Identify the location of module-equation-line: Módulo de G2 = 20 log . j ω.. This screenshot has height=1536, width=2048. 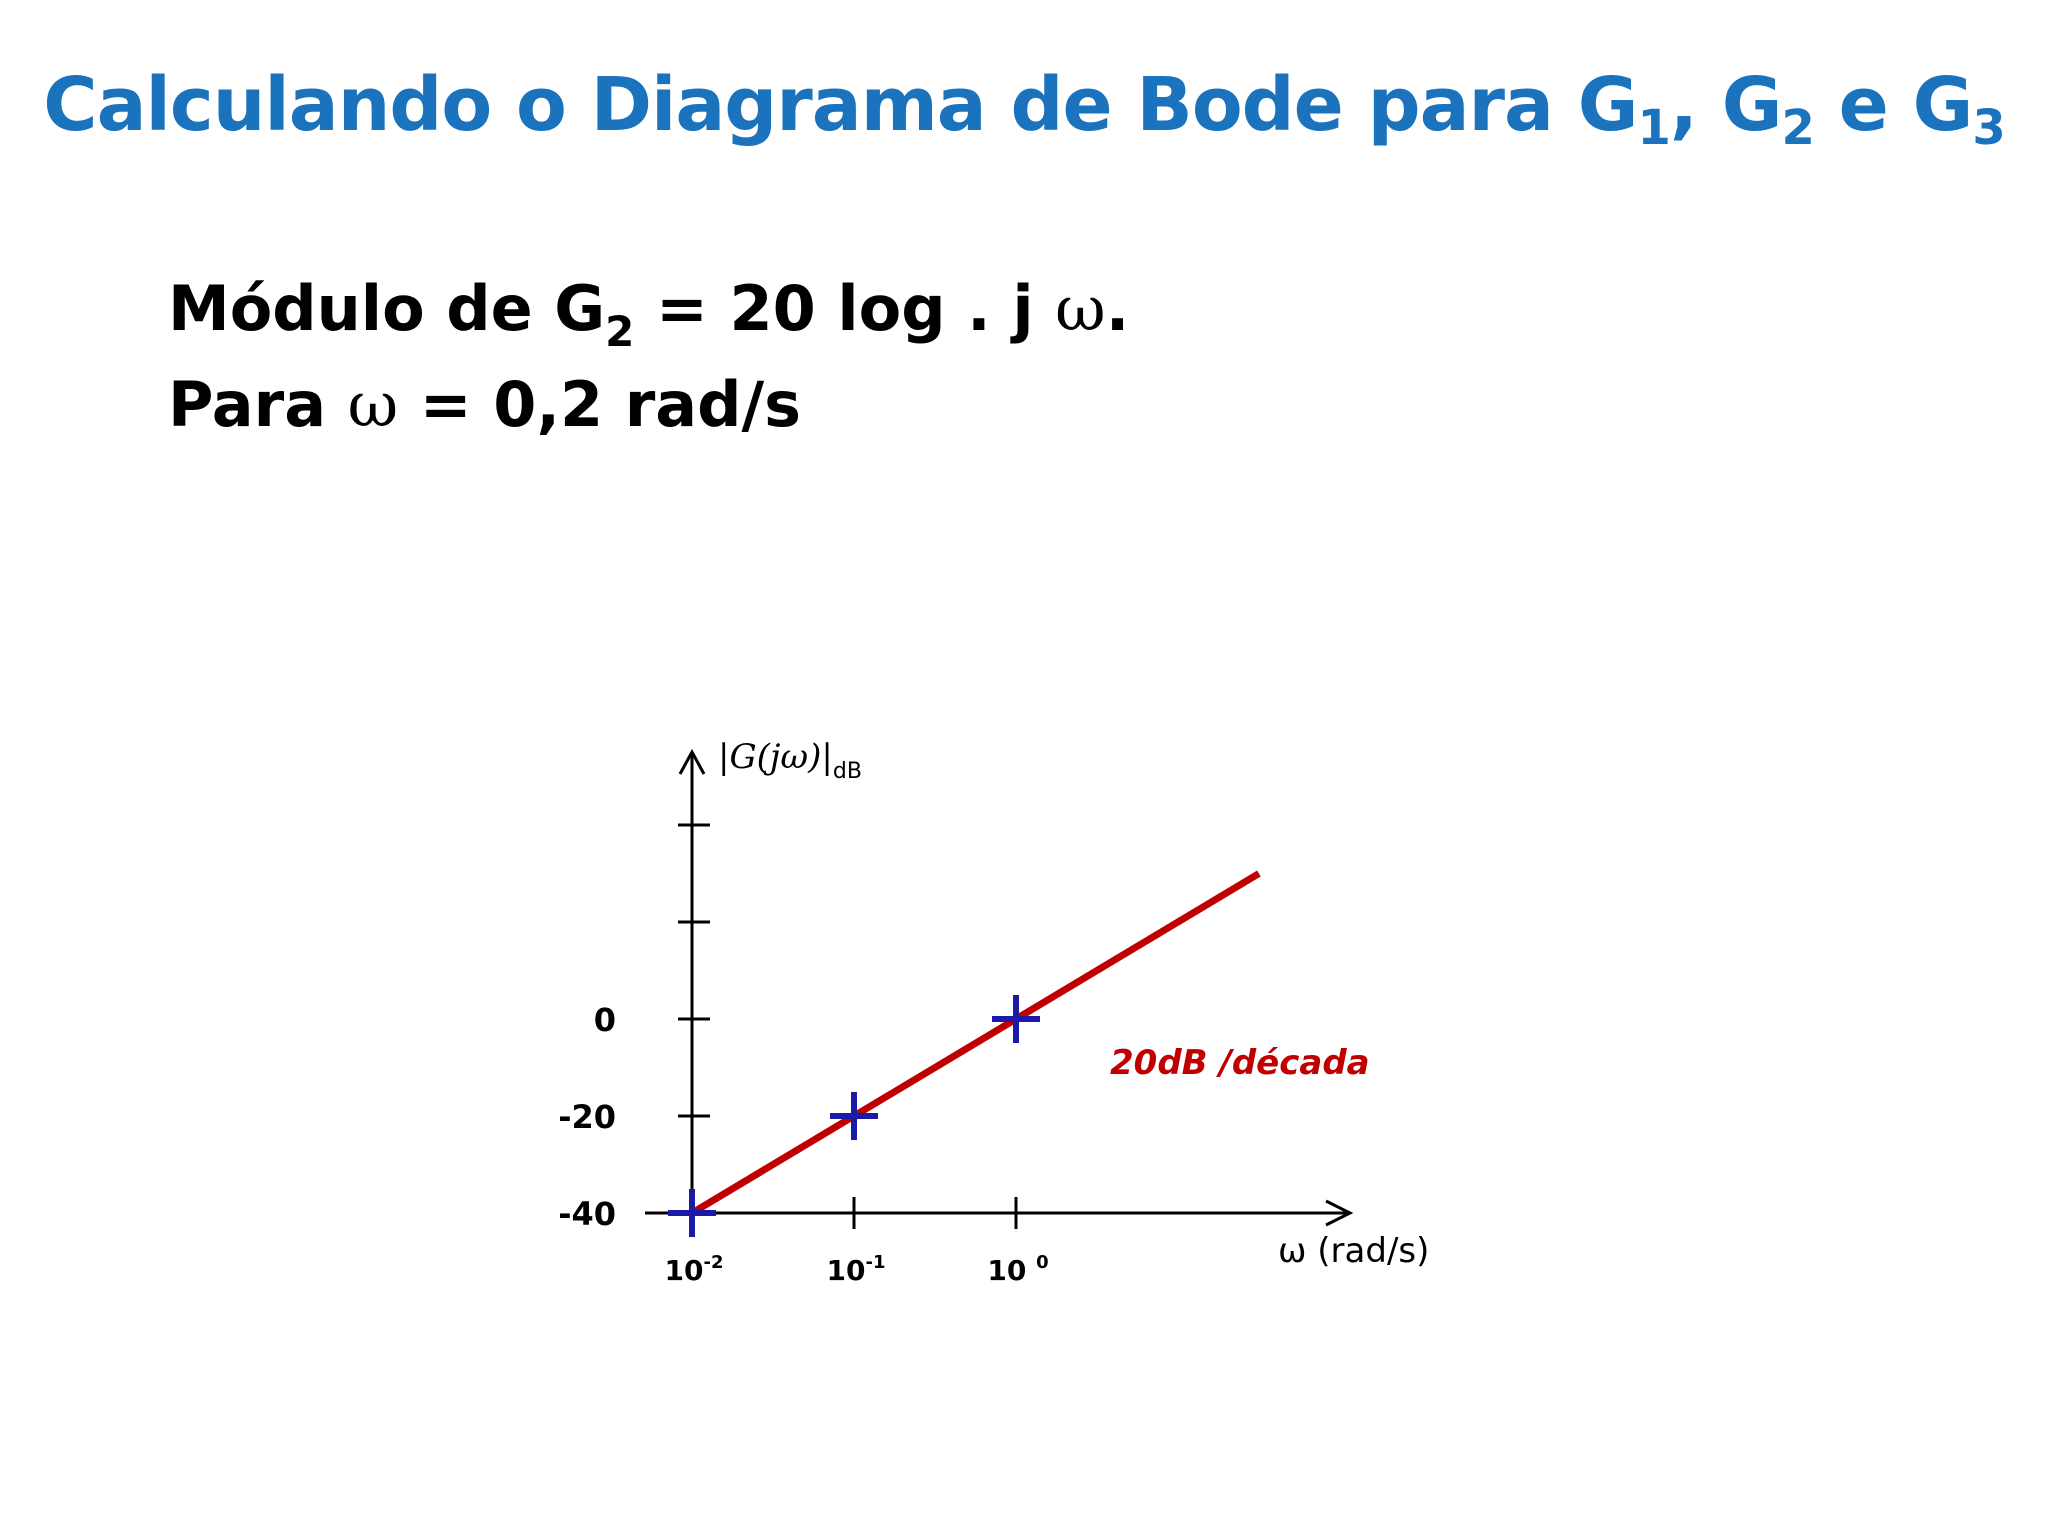
(649, 314).